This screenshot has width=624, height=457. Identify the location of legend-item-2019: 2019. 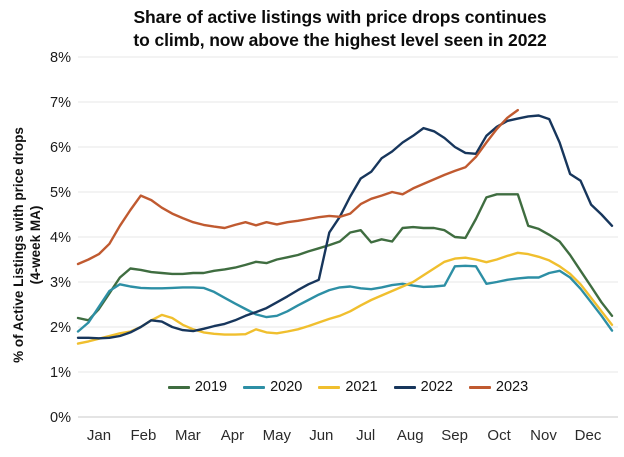
(197, 387).